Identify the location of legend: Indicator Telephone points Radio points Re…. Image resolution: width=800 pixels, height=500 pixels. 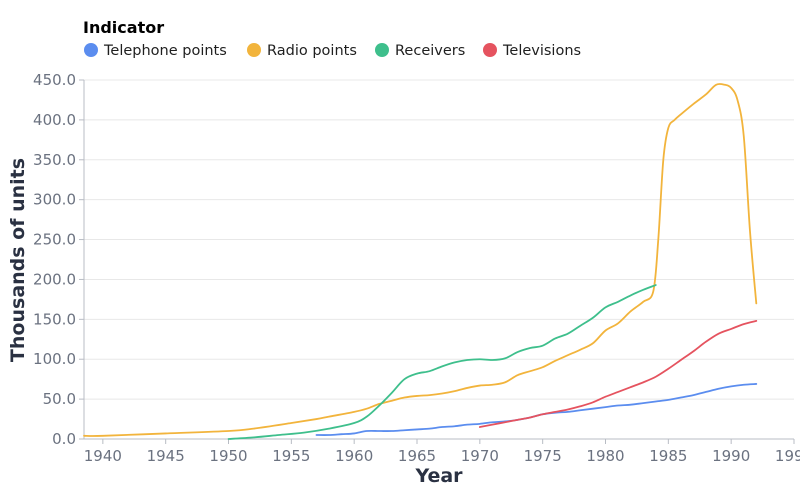
(332, 38).